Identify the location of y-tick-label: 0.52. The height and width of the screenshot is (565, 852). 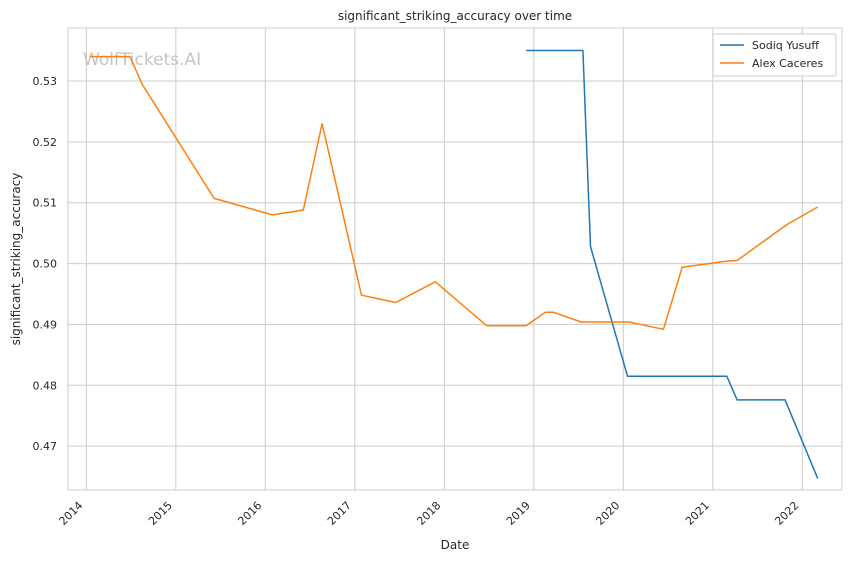
(45, 142).